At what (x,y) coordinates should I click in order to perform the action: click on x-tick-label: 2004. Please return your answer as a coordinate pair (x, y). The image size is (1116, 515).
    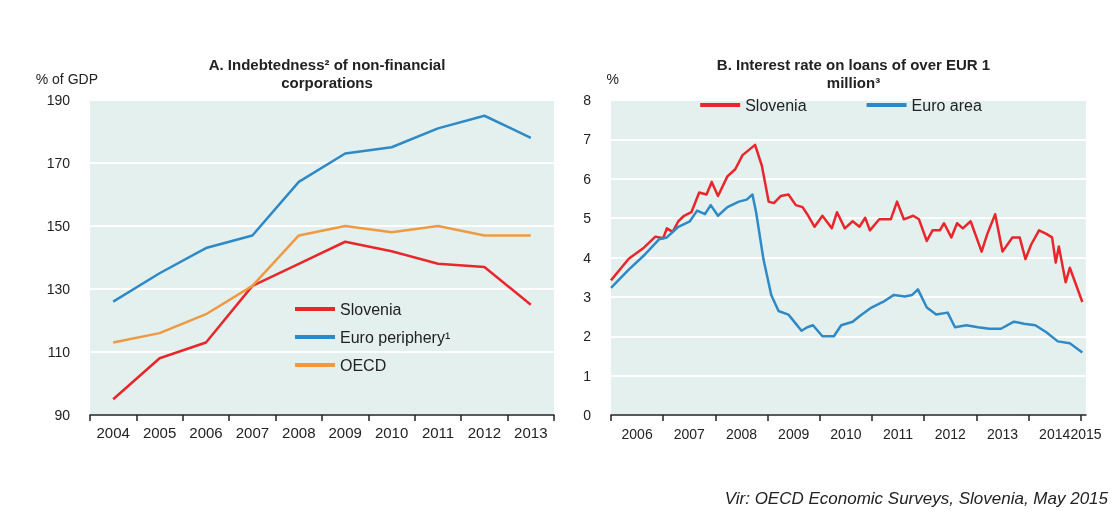
    Looking at the image, I should click on (113, 432).